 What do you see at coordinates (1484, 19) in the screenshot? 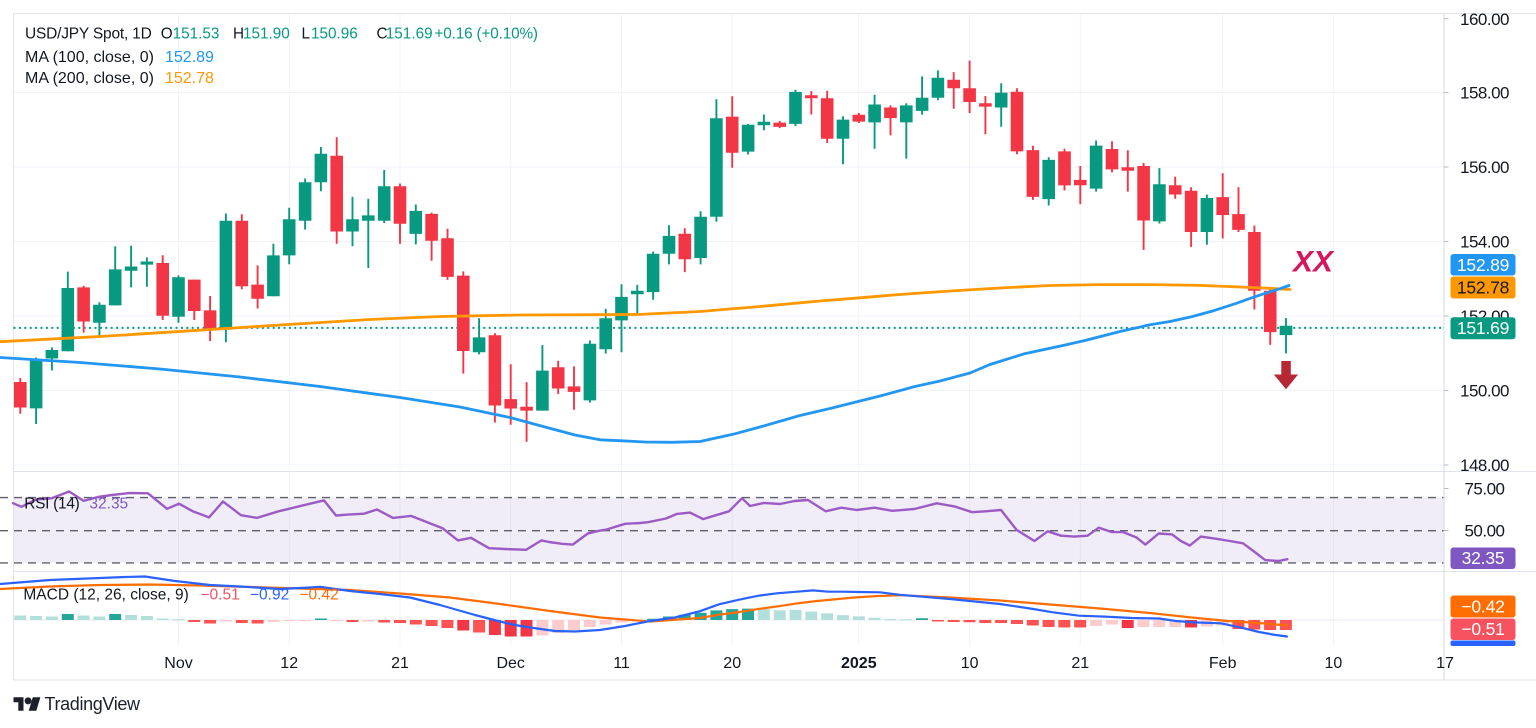
I see `svg-text: 160.00` at bounding box center [1484, 19].